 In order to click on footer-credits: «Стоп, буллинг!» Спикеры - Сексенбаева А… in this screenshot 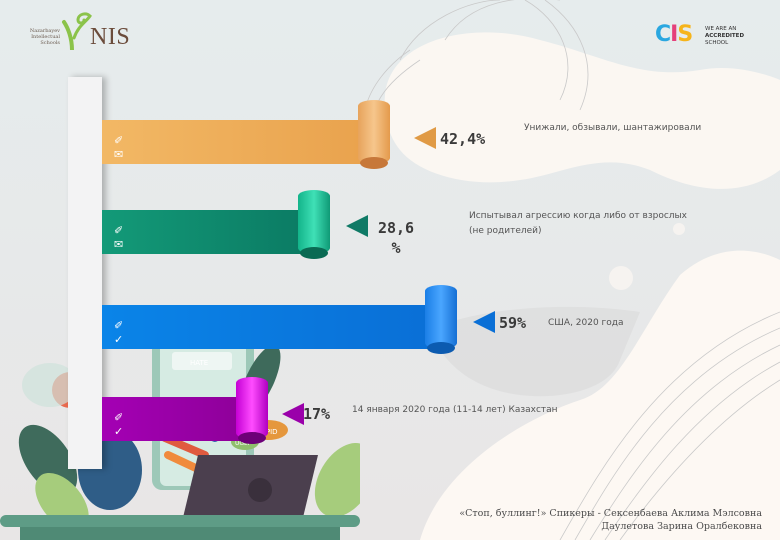, I will do `click(610, 520)`.